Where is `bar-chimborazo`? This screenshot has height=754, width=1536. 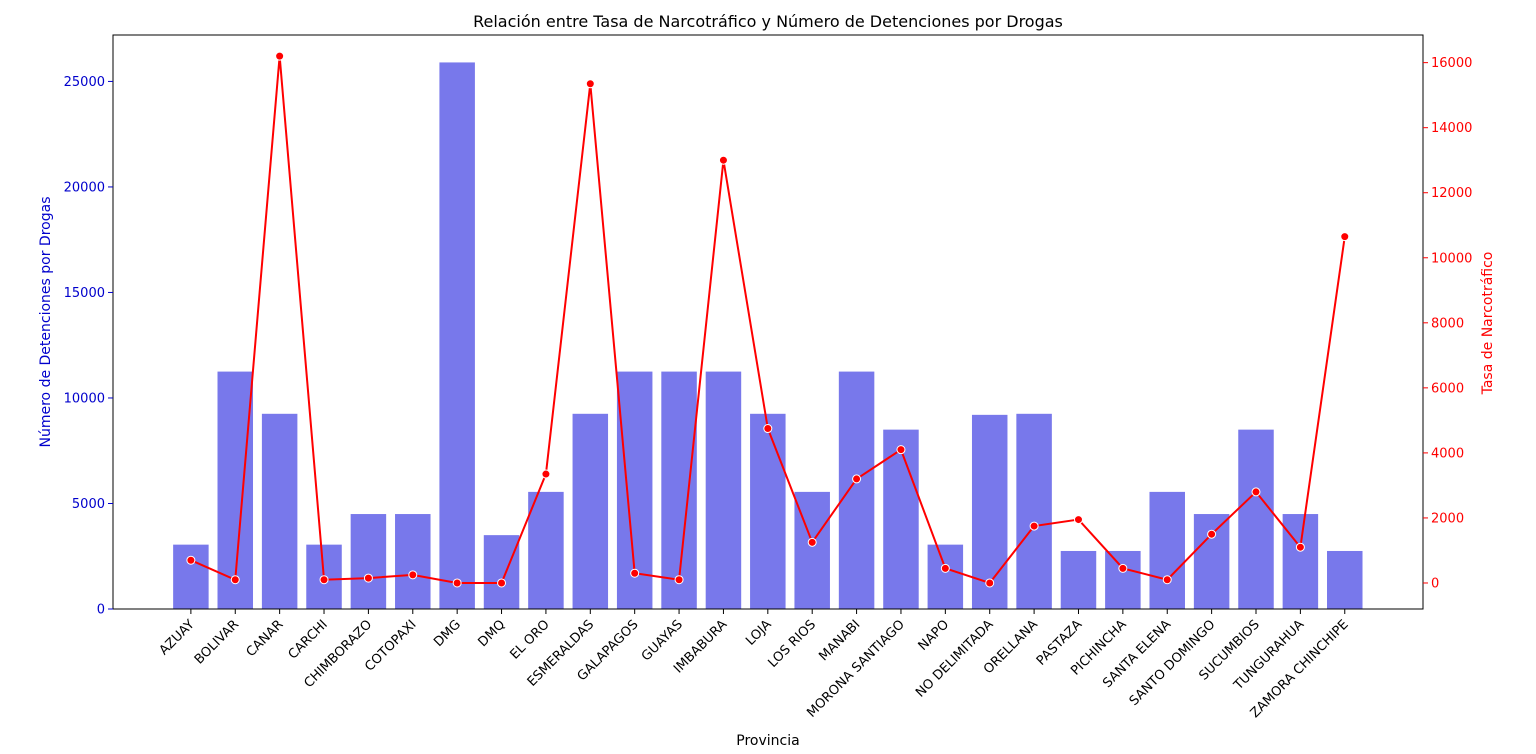 bar-chimborazo is located at coordinates (368, 561).